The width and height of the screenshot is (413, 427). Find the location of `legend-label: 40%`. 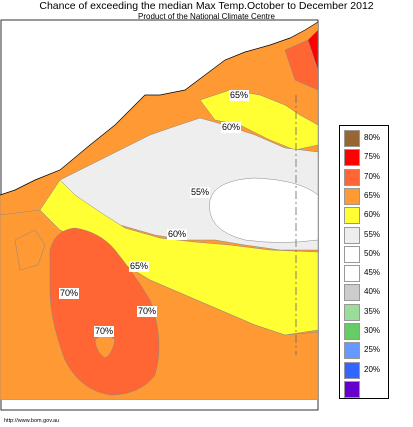

legend-label: 40% is located at coordinates (372, 292).